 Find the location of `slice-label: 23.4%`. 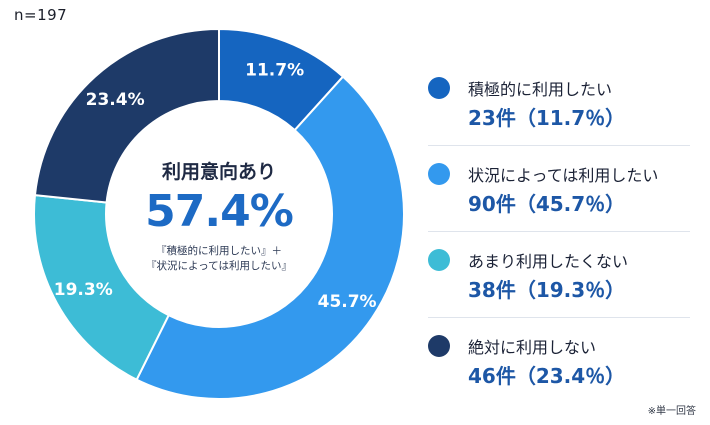

slice-label: 23.4% is located at coordinates (115, 100).